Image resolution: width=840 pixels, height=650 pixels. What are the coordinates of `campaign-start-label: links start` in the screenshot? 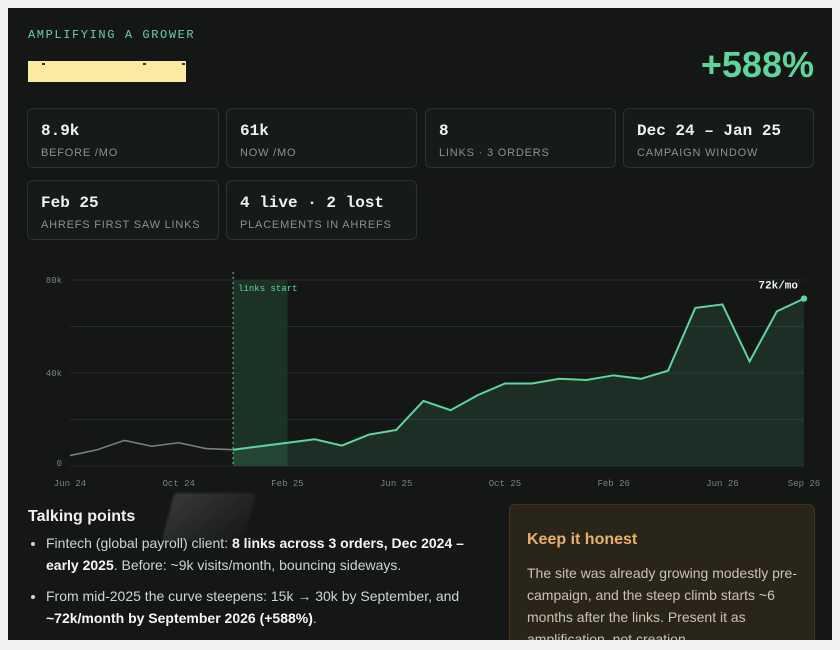 It's located at (267, 289).